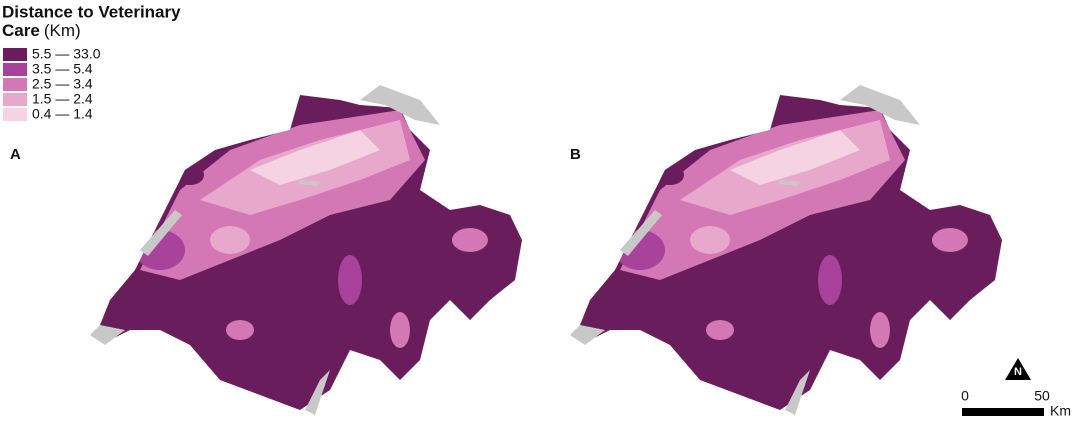  I want to click on legend-unit: (Km), so click(62, 30).